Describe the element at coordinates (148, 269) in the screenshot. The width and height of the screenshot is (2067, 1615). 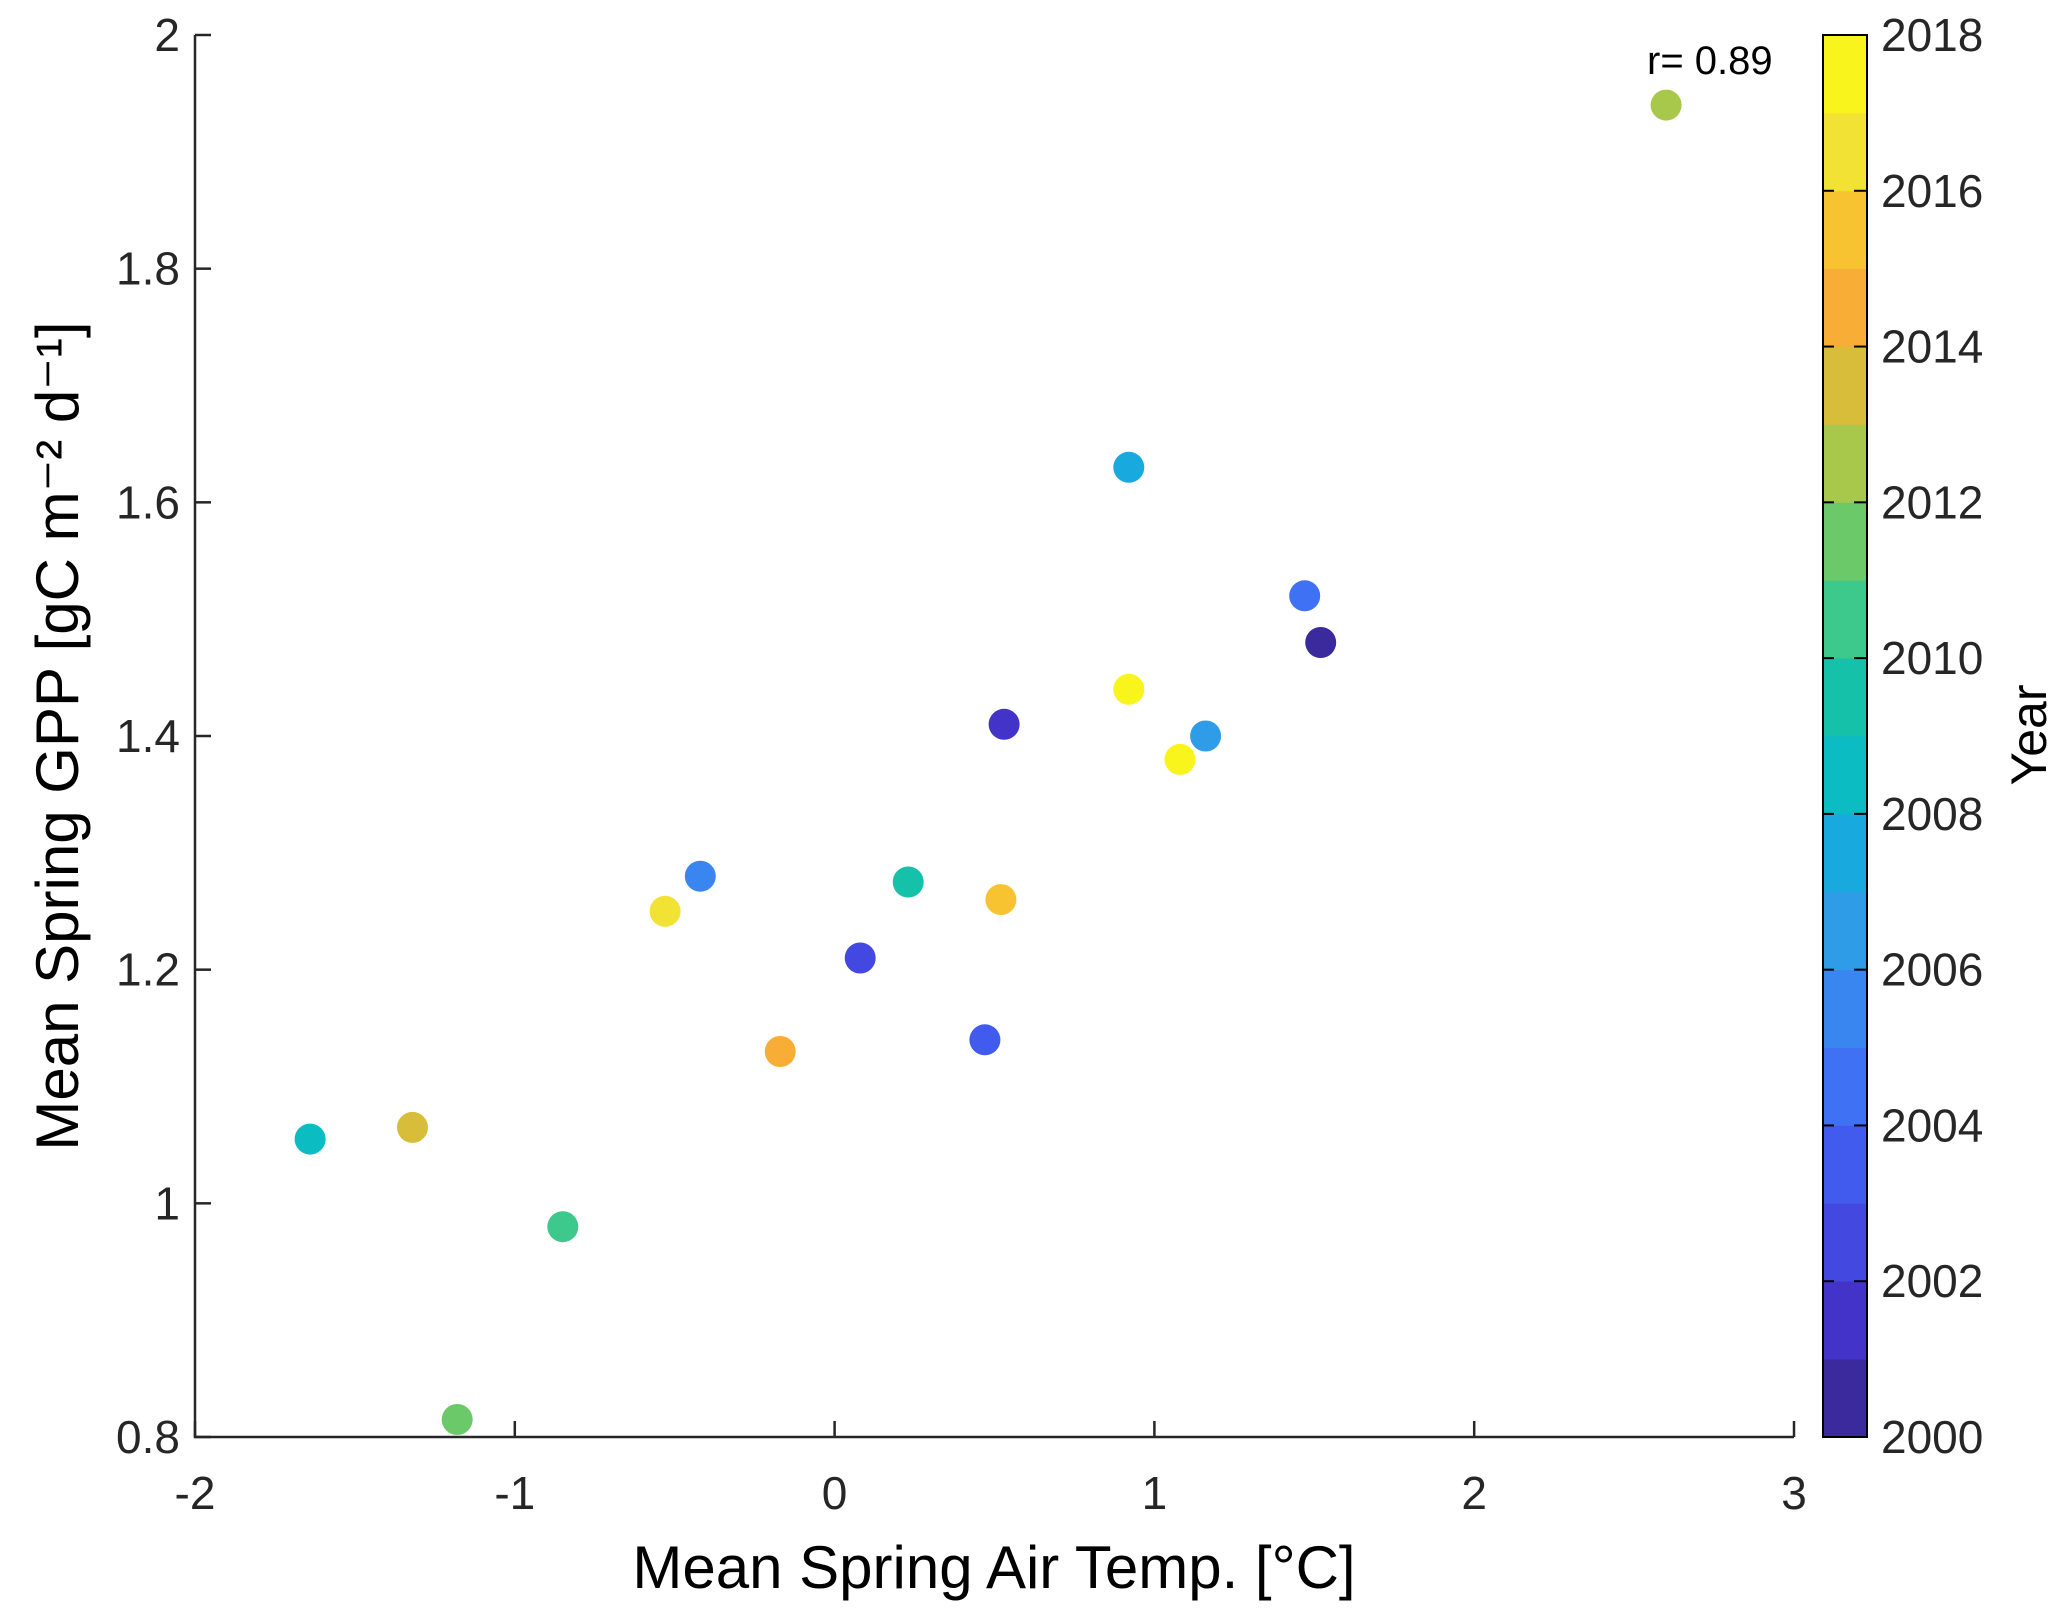
I see `y-tick-label: 1.8` at that location.